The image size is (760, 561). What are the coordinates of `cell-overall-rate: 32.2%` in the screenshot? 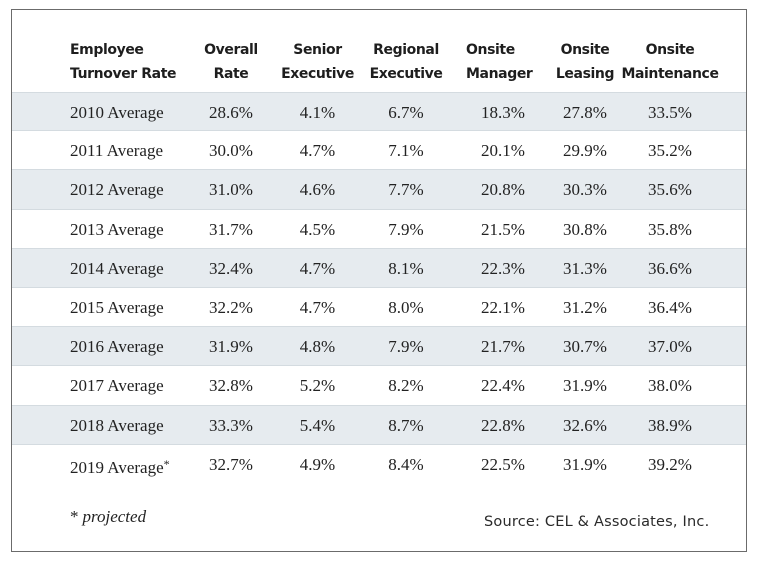 It's located at (231, 307).